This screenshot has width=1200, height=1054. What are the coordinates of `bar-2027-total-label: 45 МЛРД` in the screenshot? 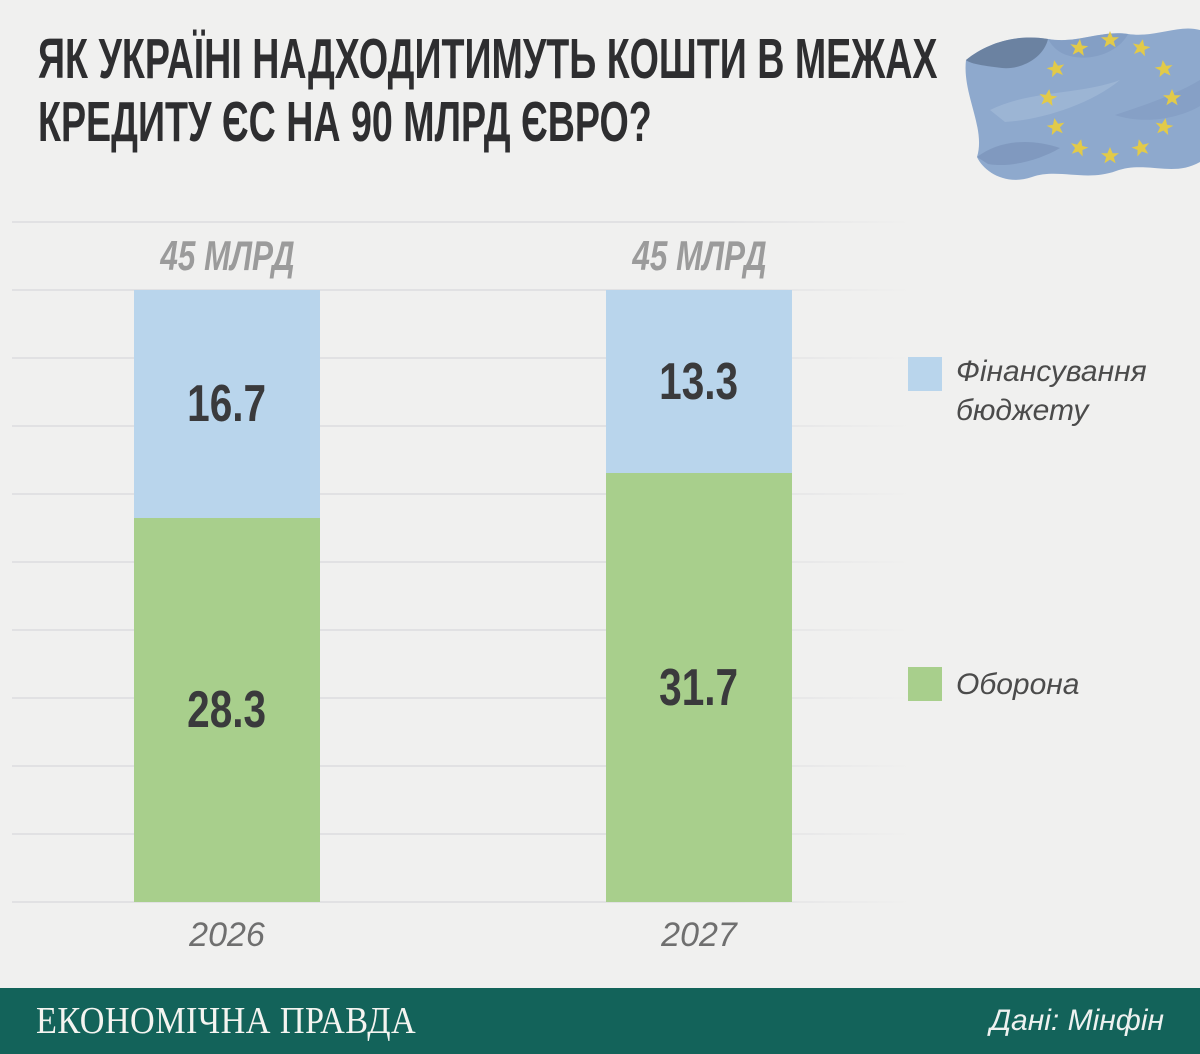 It's located at (699, 255).